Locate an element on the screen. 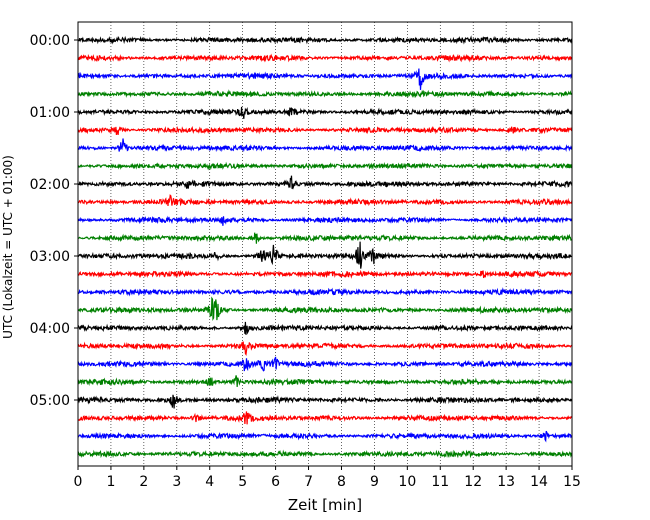 The height and width of the screenshot is (520, 650). x-tick-label: 11 is located at coordinates (440, 482).